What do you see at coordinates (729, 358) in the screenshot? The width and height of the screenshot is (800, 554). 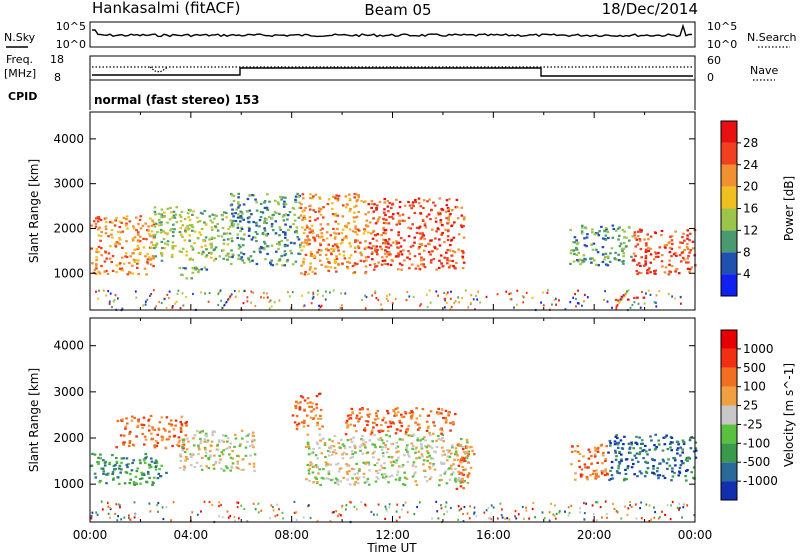 I see `colorbar-segment` at bounding box center [729, 358].